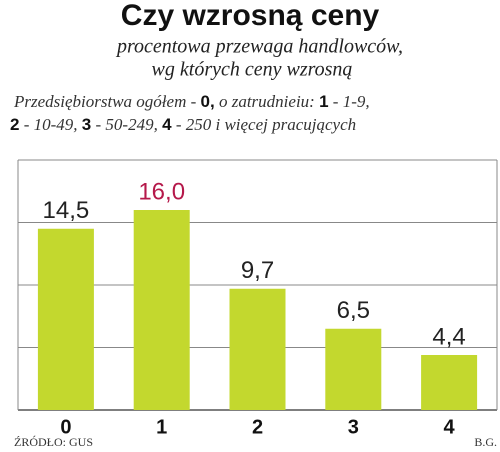 The width and height of the screenshot is (500, 452). Describe the element at coordinates (66, 210) in the screenshot. I see `value-label: 14,5` at that location.